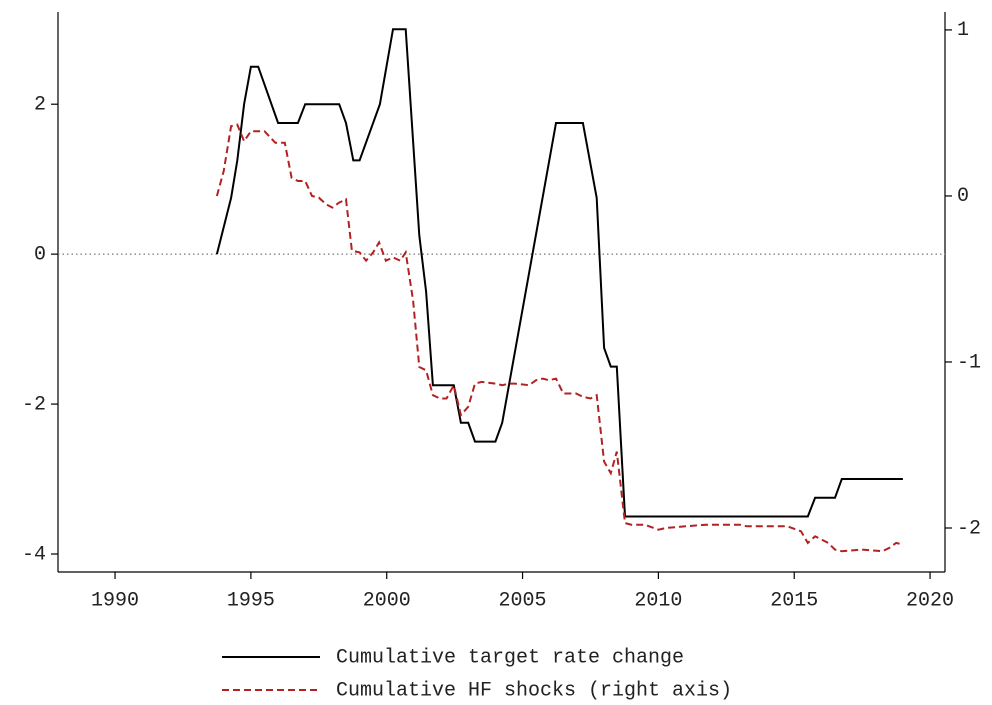 The height and width of the screenshot is (705, 992). I want to click on y-tick-label: -4, so click(34, 554).